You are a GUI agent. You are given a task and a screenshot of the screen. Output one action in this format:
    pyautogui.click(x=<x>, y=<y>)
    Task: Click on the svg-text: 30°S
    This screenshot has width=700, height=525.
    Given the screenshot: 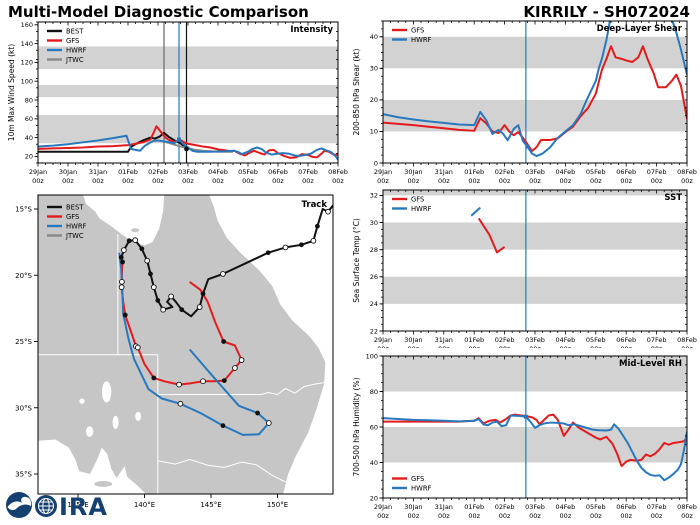 What is the action you would take?
    pyautogui.click(x=23, y=408)
    